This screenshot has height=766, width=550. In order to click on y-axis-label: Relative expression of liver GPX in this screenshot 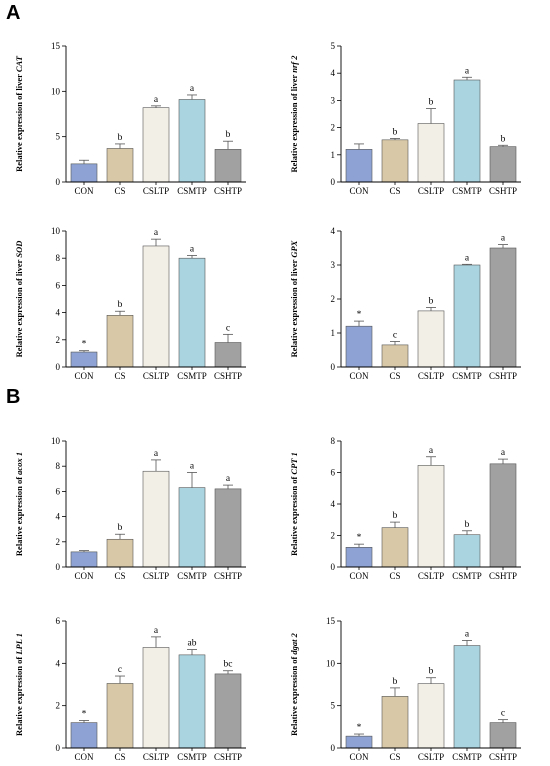, I will do `click(294, 298)`.